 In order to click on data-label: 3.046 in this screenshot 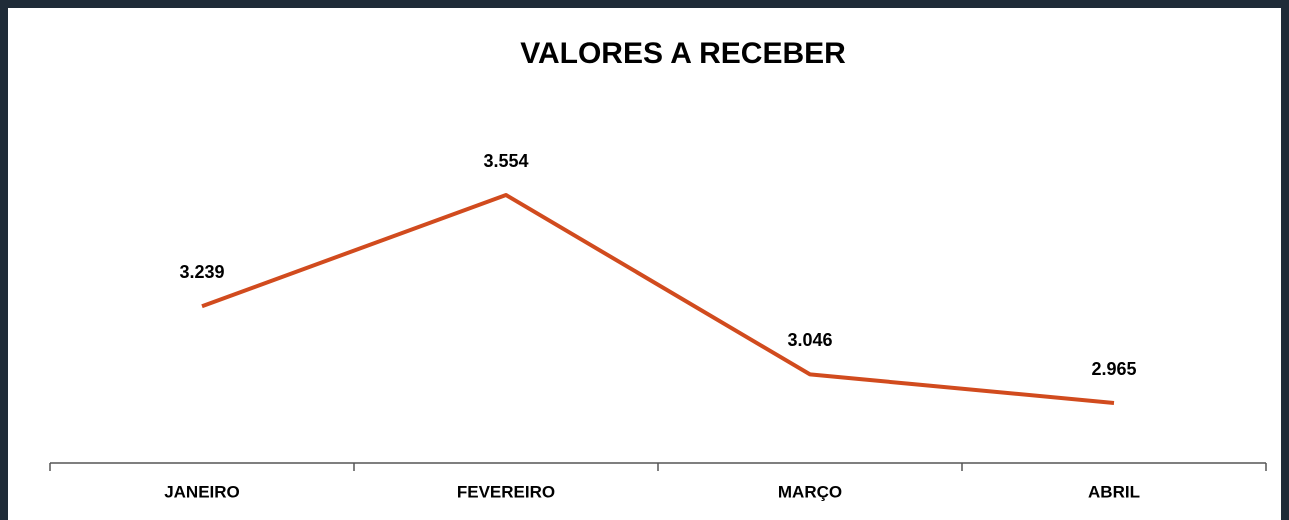, I will do `click(809, 340)`.